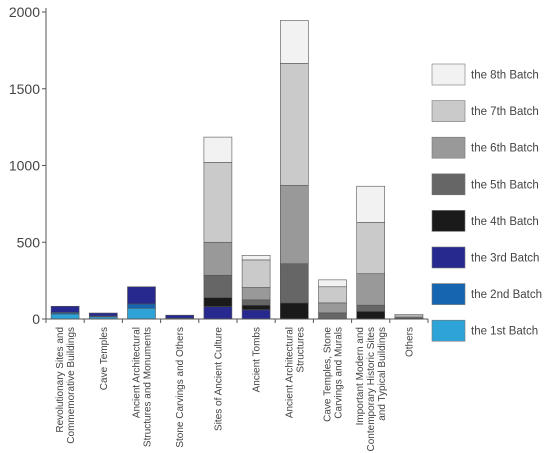 Image resolution: width=550 pixels, height=453 pixels. What do you see at coordinates (505, 259) in the screenshot?
I see `legend-label: the 3rd Batch` at bounding box center [505, 259].